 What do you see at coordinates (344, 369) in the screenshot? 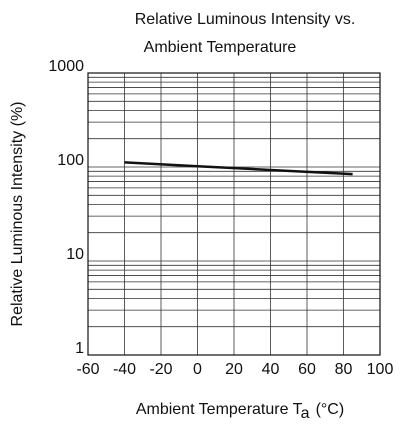
I see `x-tick-label: 80` at bounding box center [344, 369].